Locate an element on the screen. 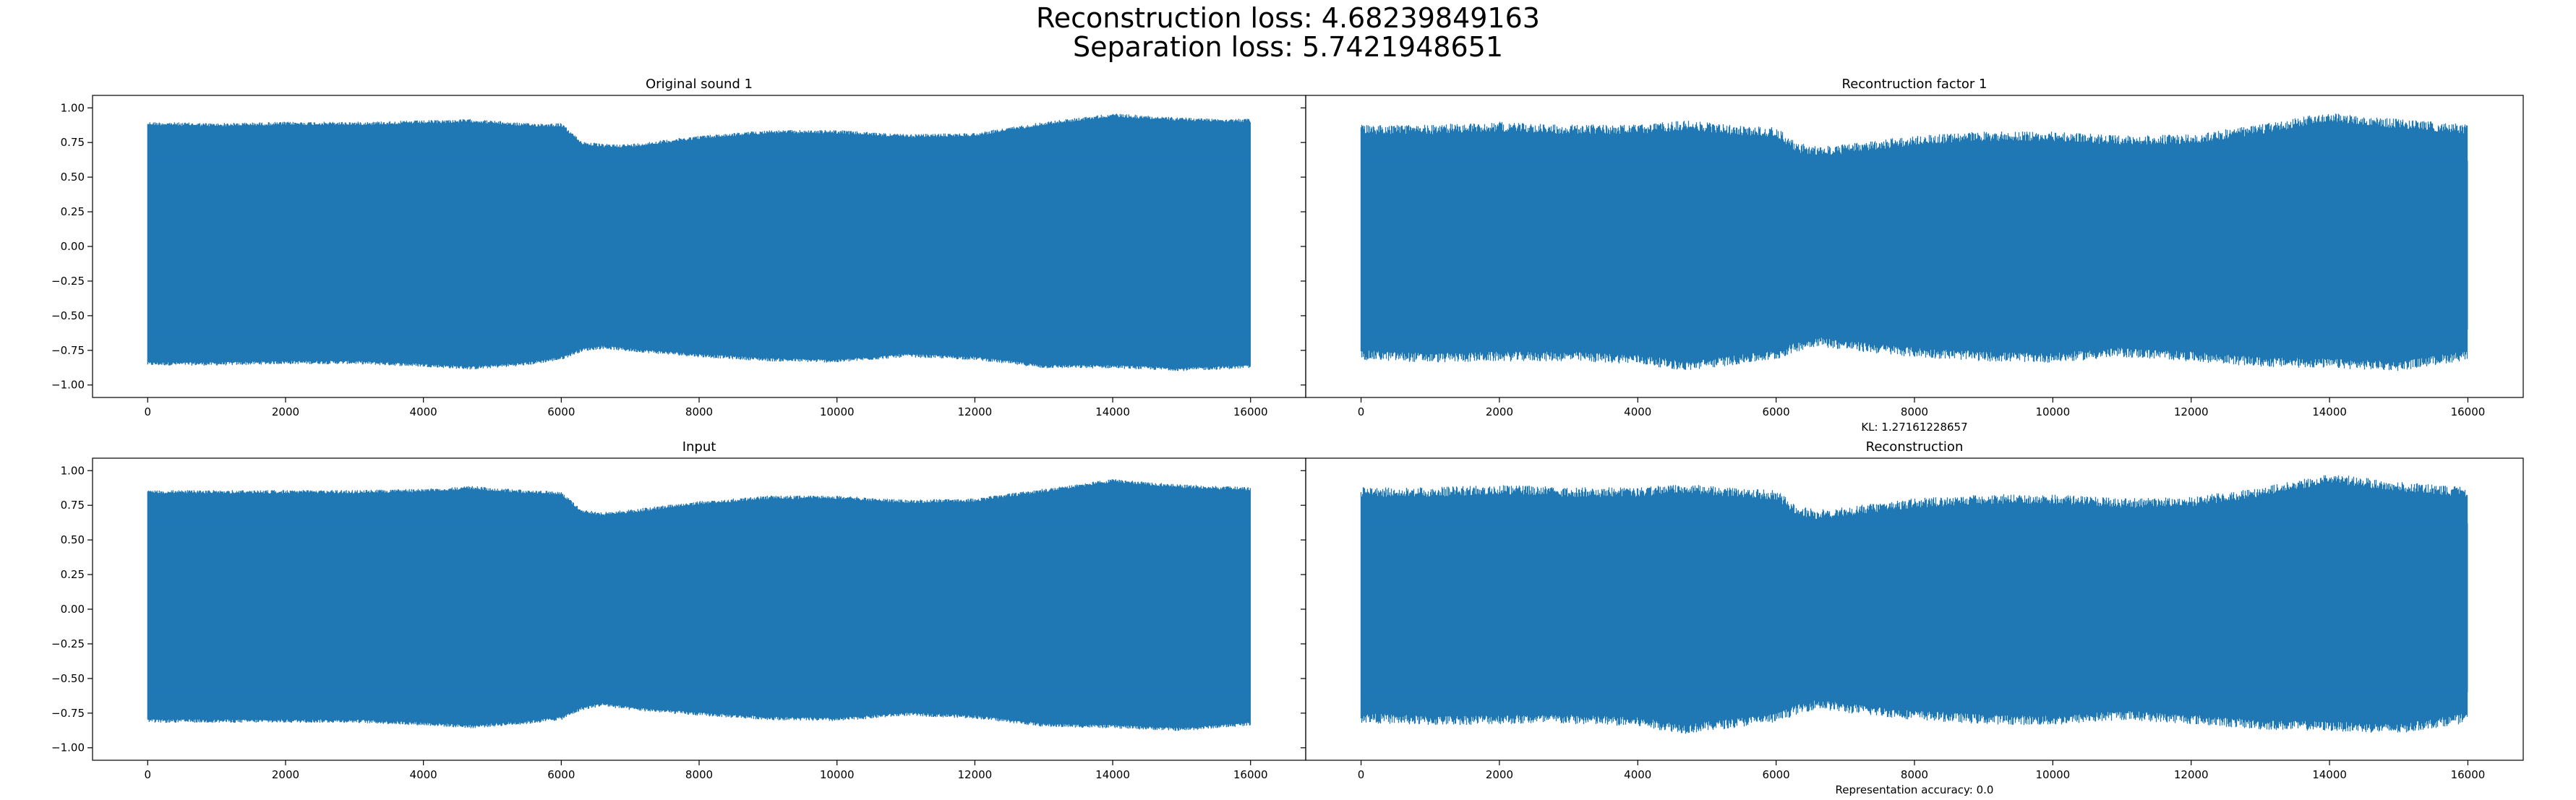 Image resolution: width=2576 pixels, height=800 pixels. subplot-title: Input is located at coordinates (699, 447).